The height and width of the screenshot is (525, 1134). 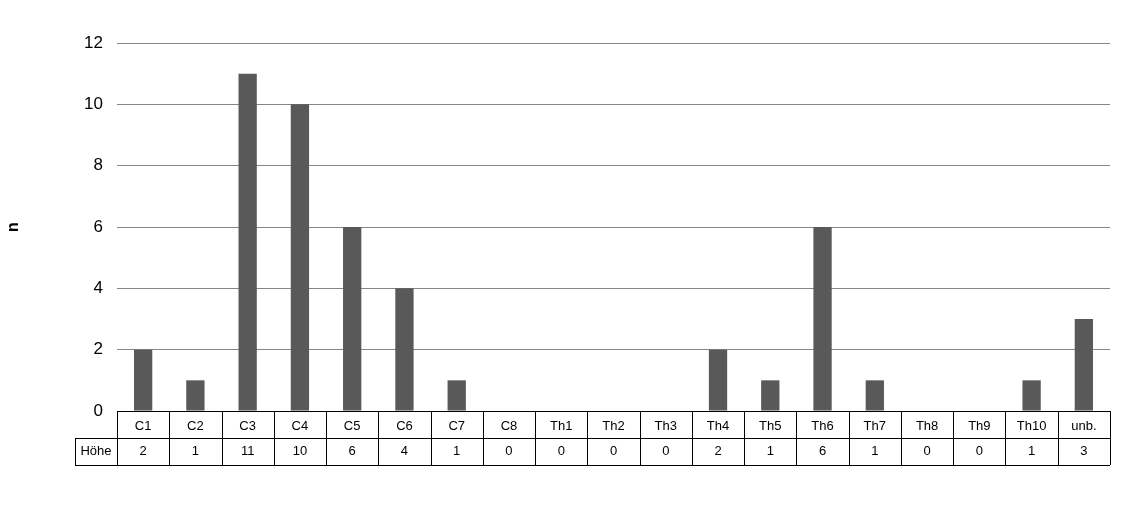 I want to click on y-tick-label: 6, so click(x=98, y=226).